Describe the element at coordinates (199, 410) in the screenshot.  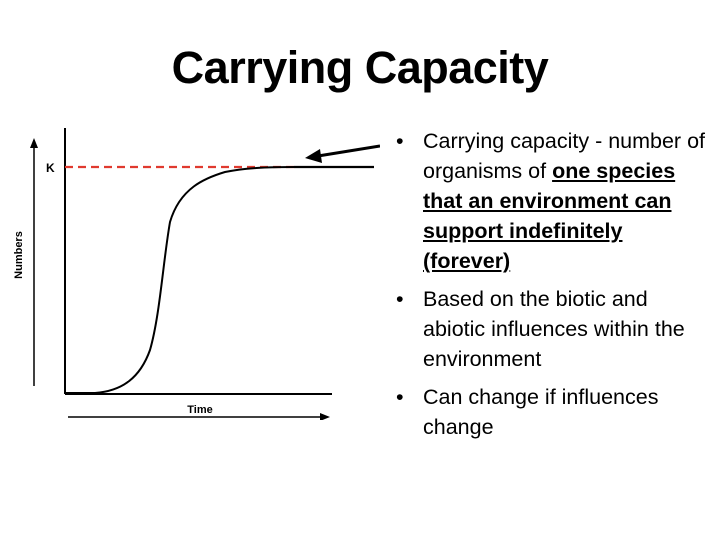
I see `x-axis-label: Time` at that location.